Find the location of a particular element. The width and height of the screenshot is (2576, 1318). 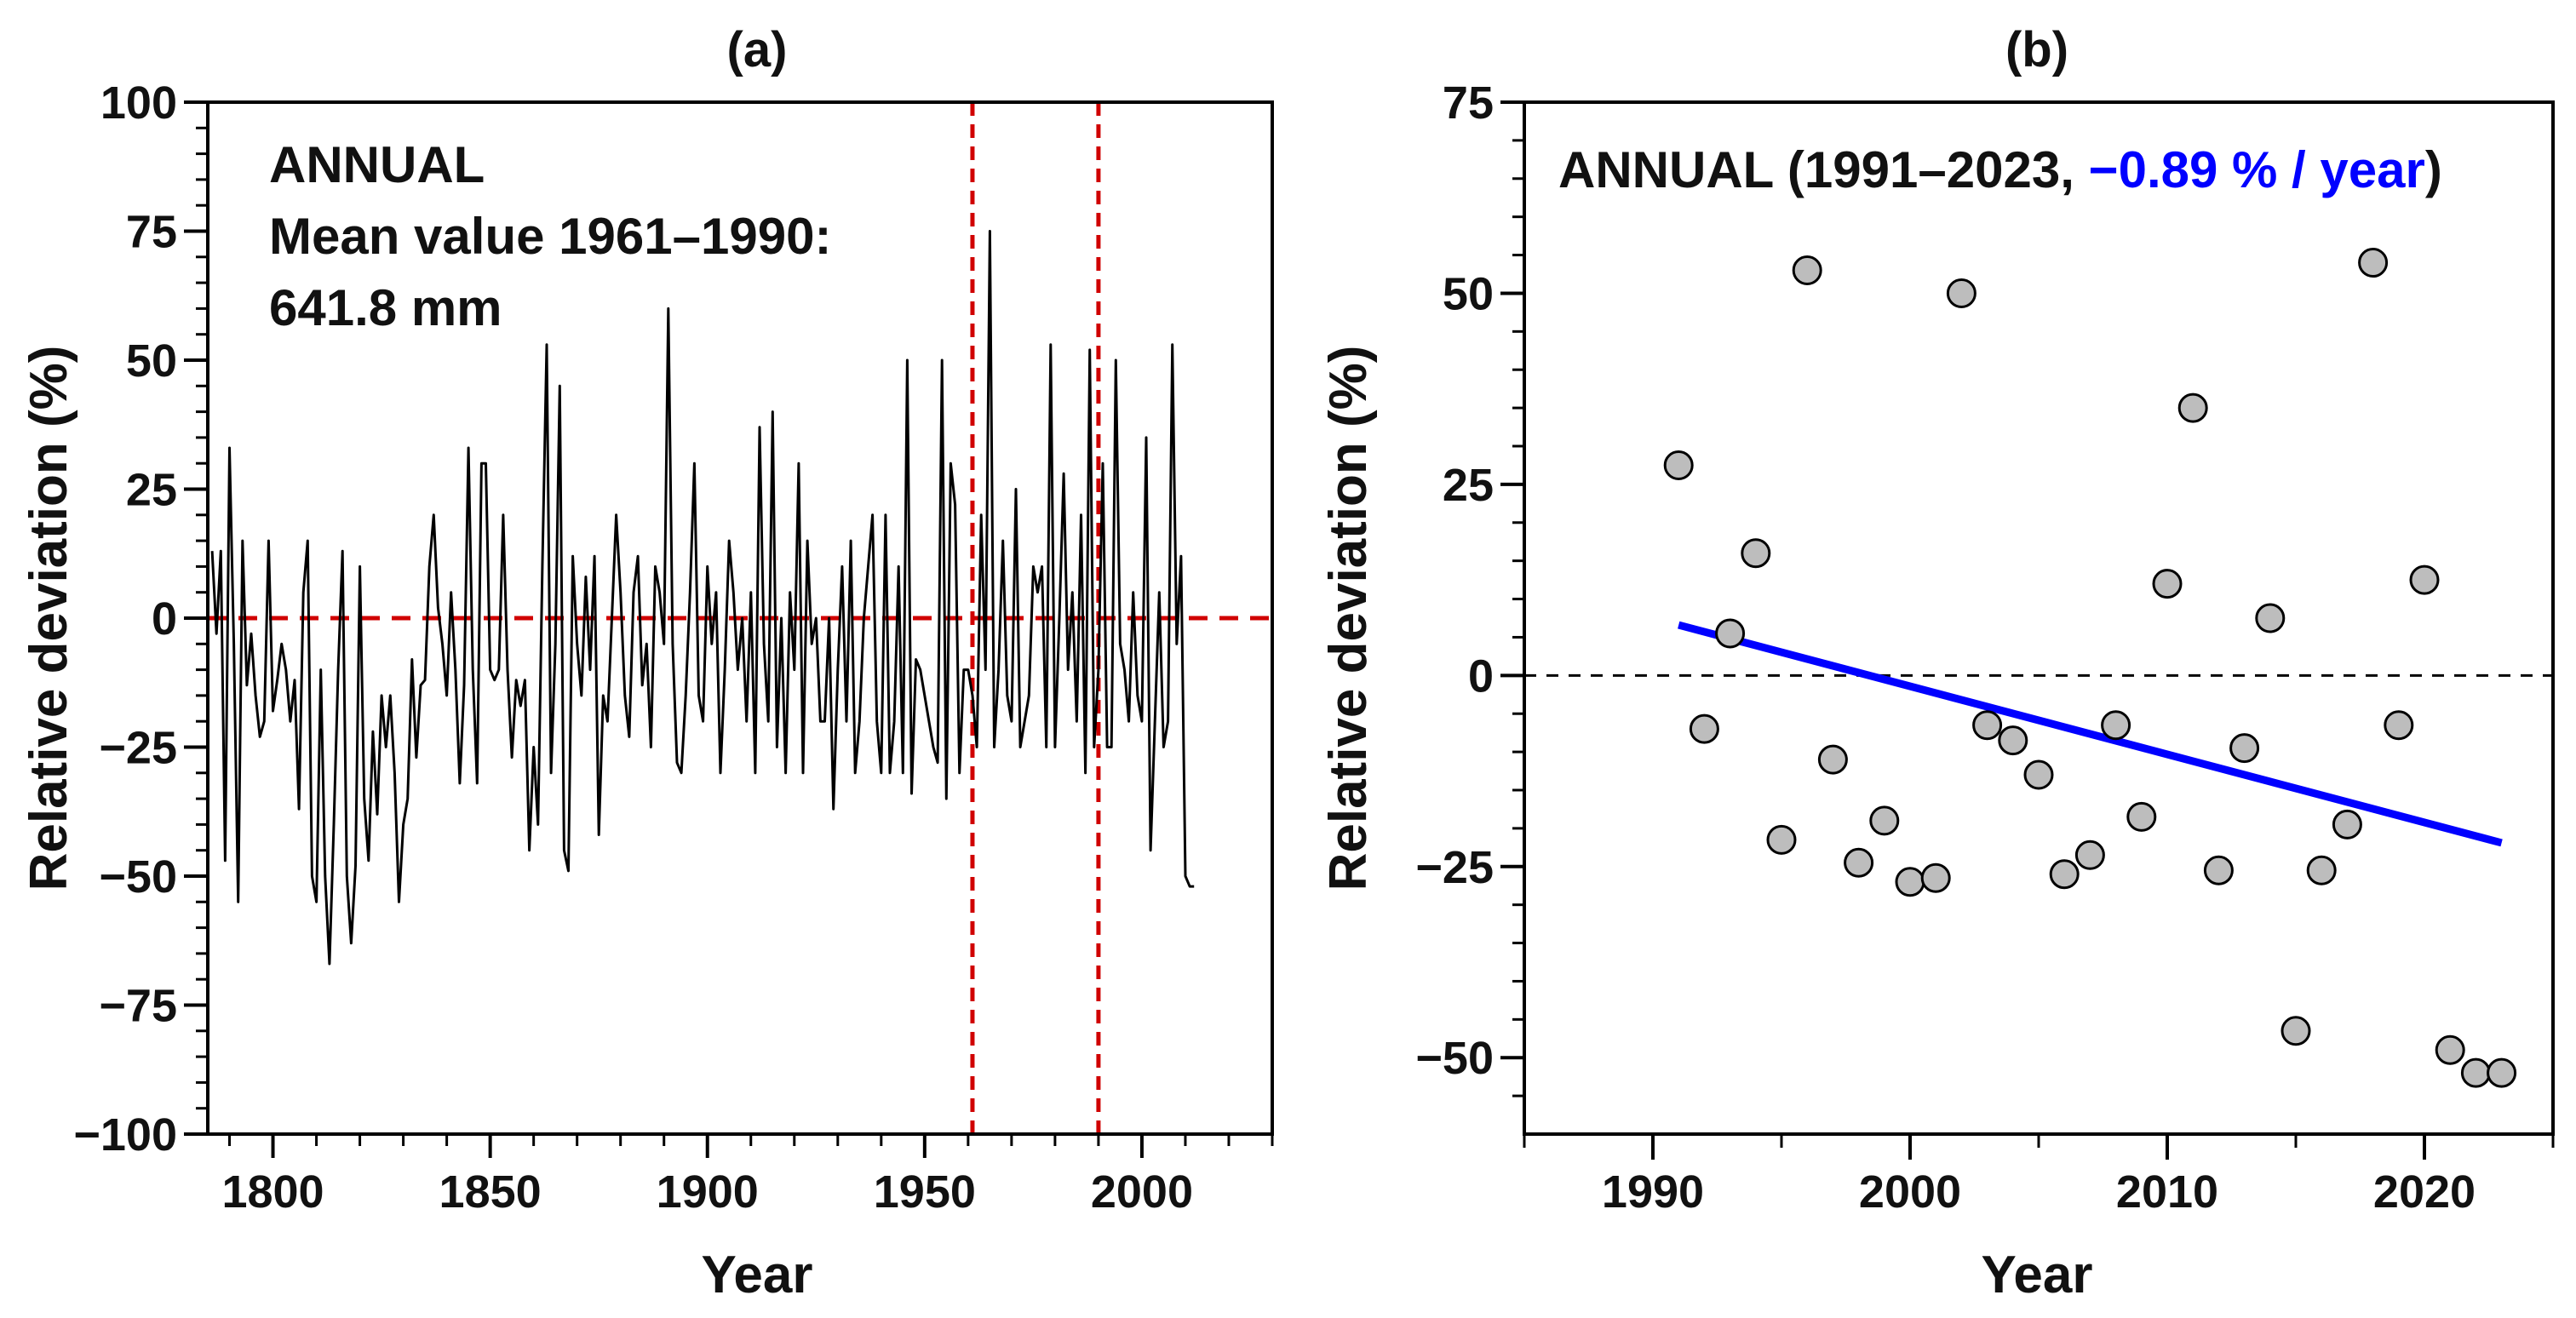

panel-a-xtick-label: 1950 is located at coordinates (925, 1192).